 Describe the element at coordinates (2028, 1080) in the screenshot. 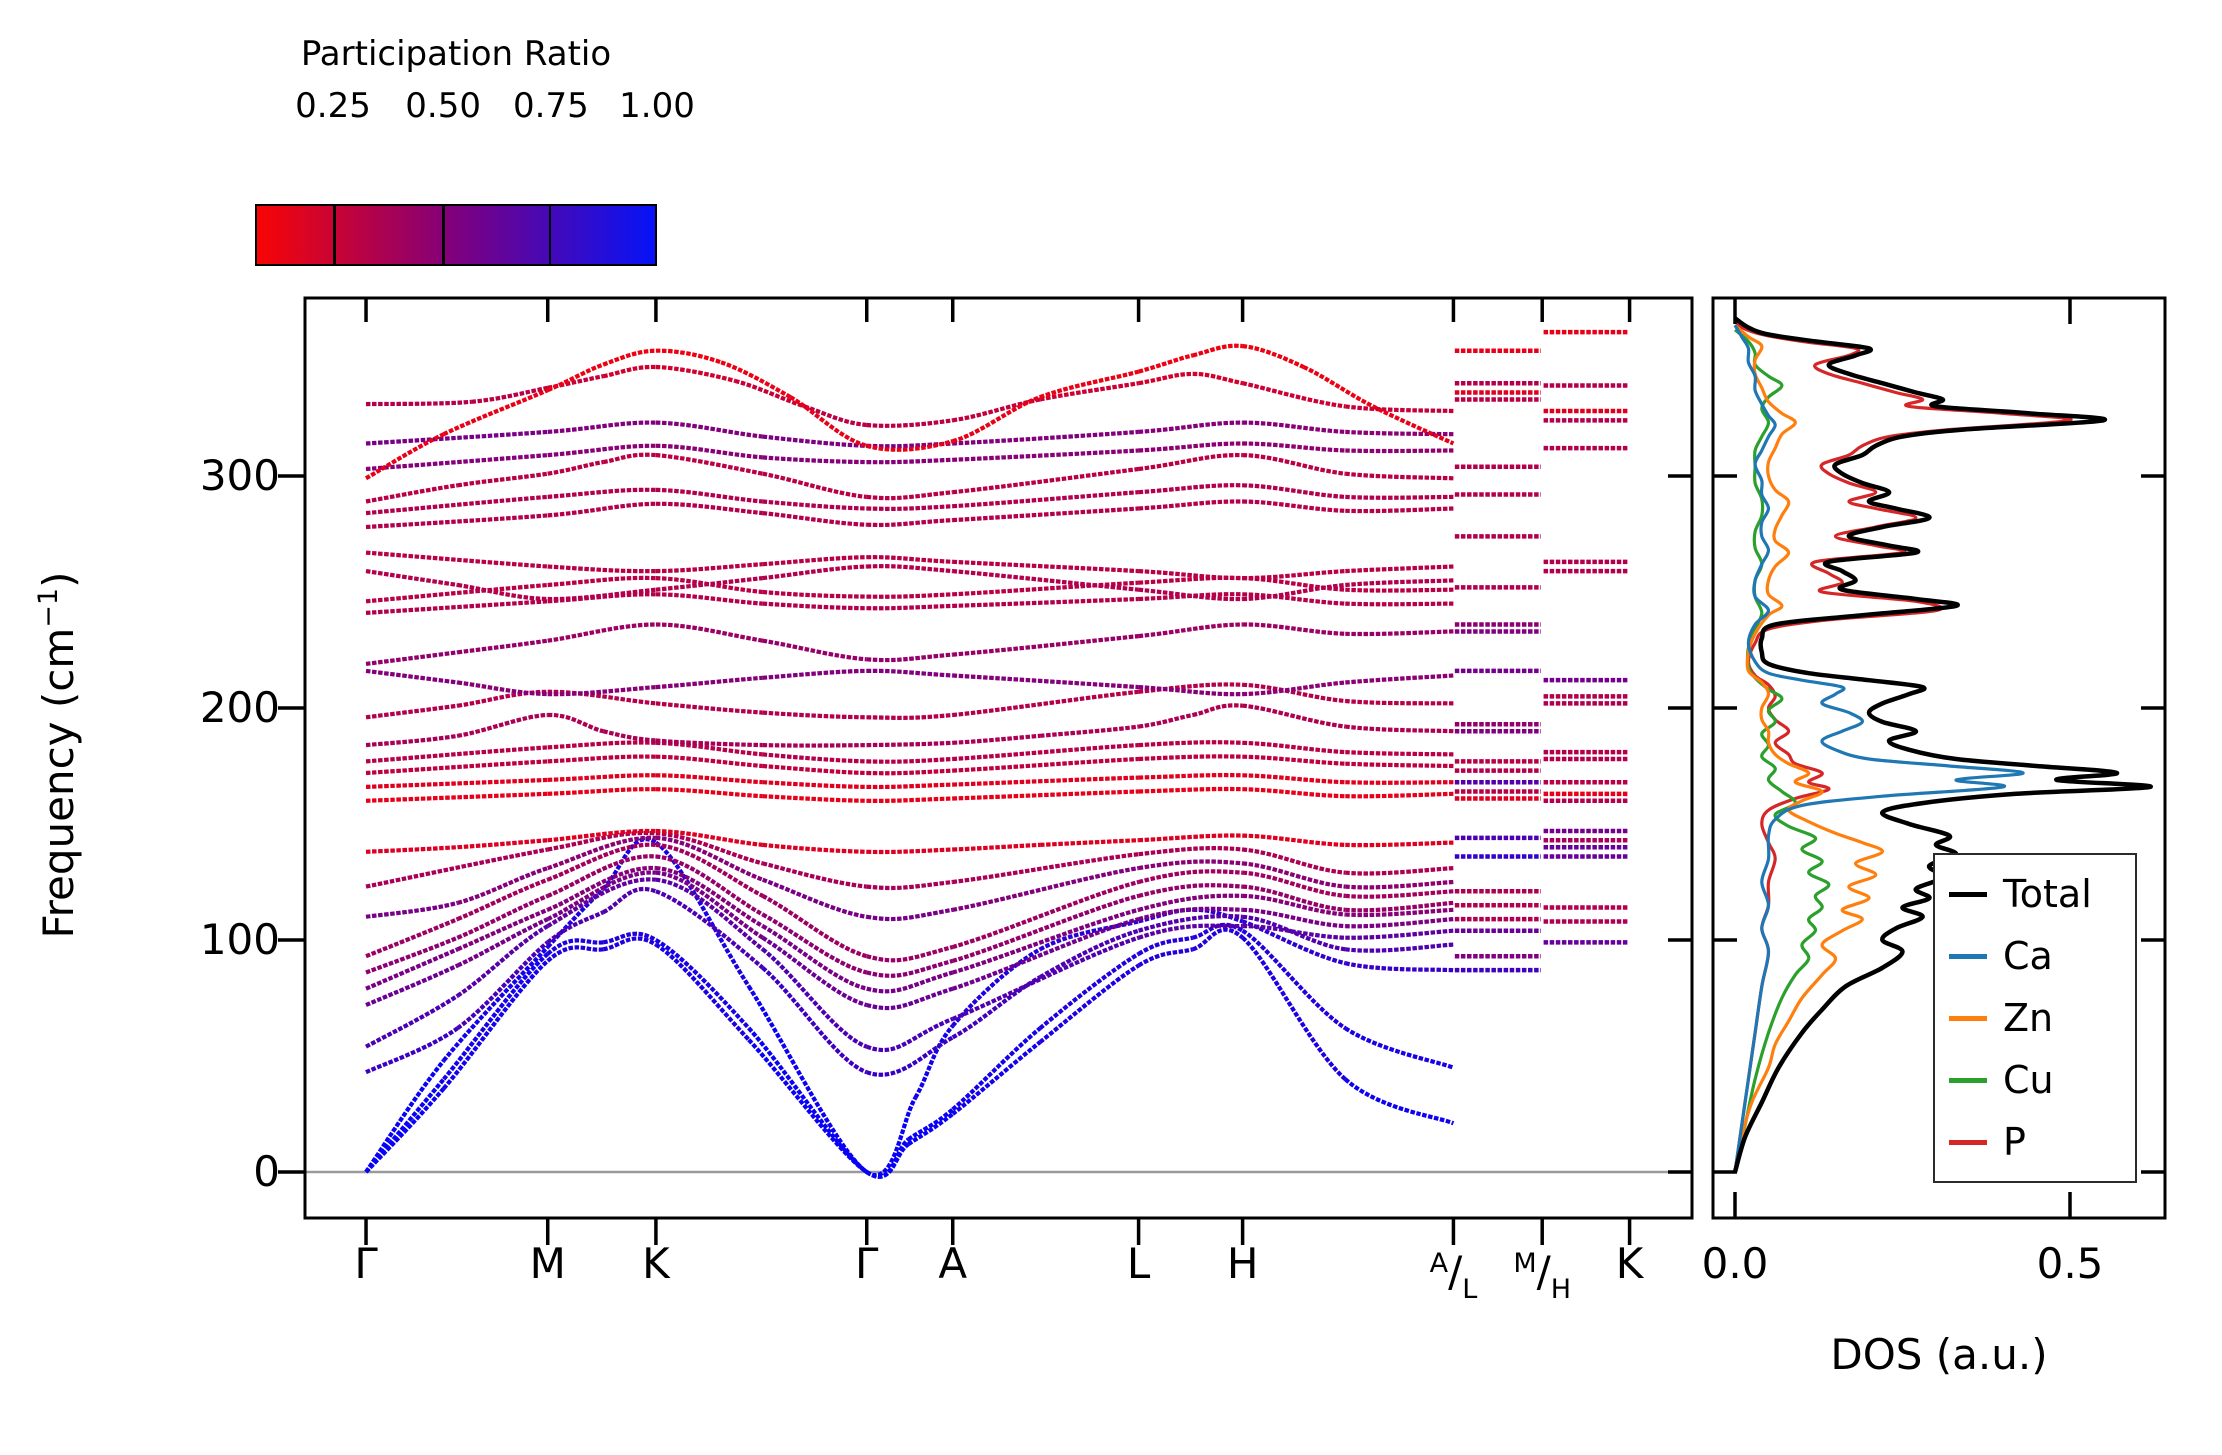

I see `legend-label: Cu` at that location.